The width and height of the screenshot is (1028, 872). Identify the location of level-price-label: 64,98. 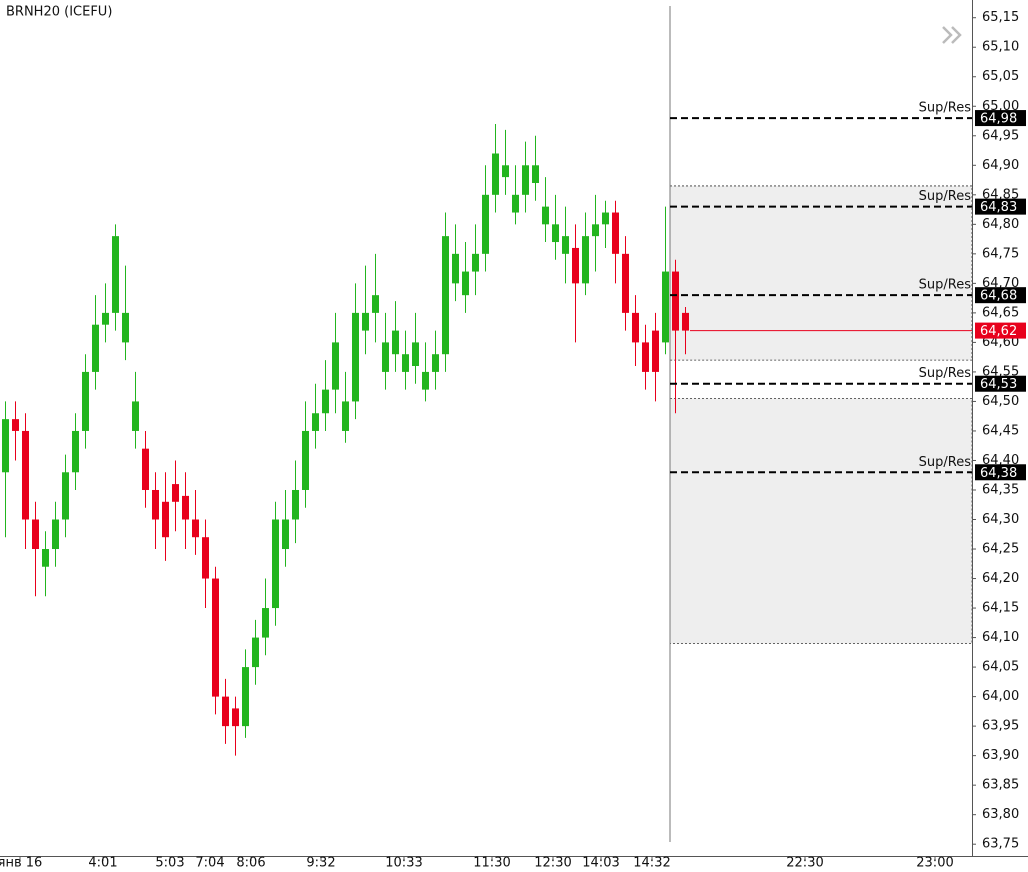
(998, 119).